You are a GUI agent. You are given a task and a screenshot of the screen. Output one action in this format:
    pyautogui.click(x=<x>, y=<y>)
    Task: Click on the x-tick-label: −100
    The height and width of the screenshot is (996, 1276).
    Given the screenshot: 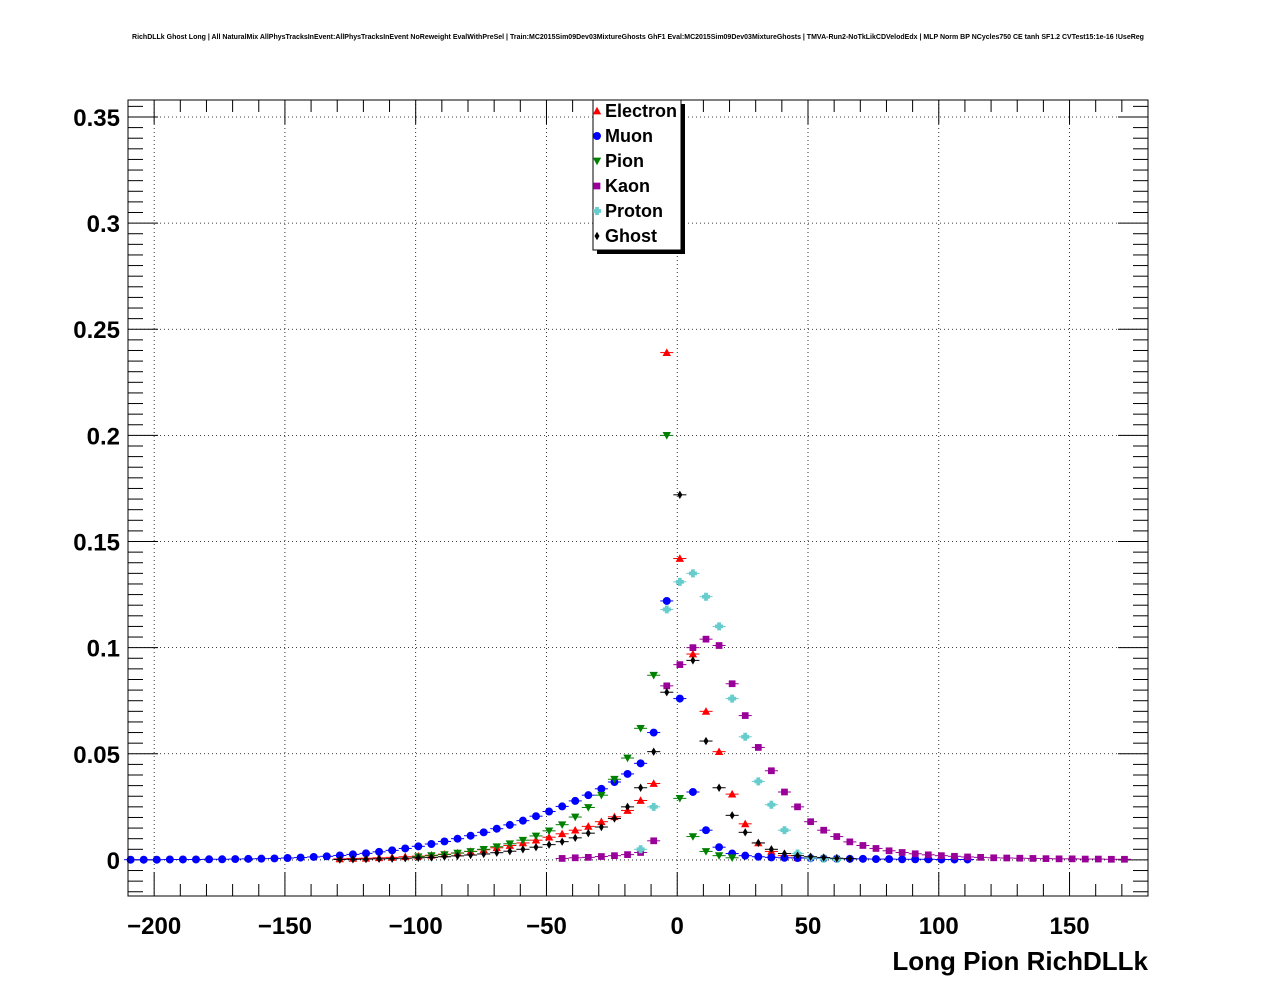 What is the action you would take?
    pyautogui.click(x=416, y=926)
    